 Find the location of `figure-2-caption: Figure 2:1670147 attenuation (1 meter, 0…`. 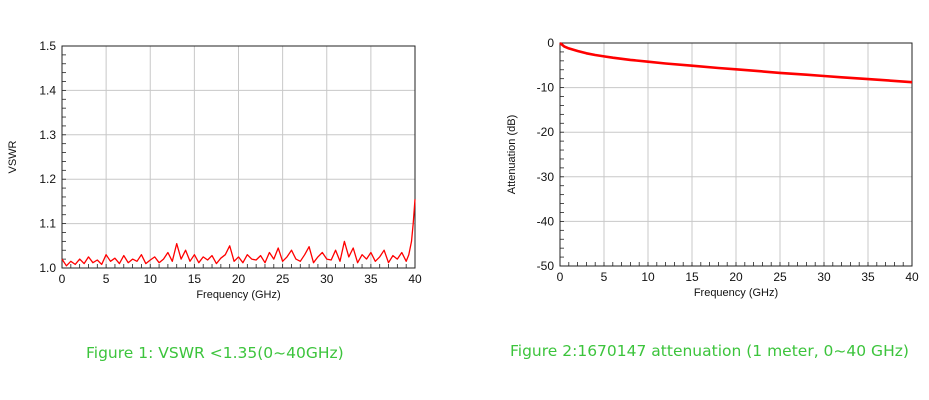

figure-2-caption: Figure 2:1670147 attenuation (1 meter, 0… is located at coordinates (709, 351).